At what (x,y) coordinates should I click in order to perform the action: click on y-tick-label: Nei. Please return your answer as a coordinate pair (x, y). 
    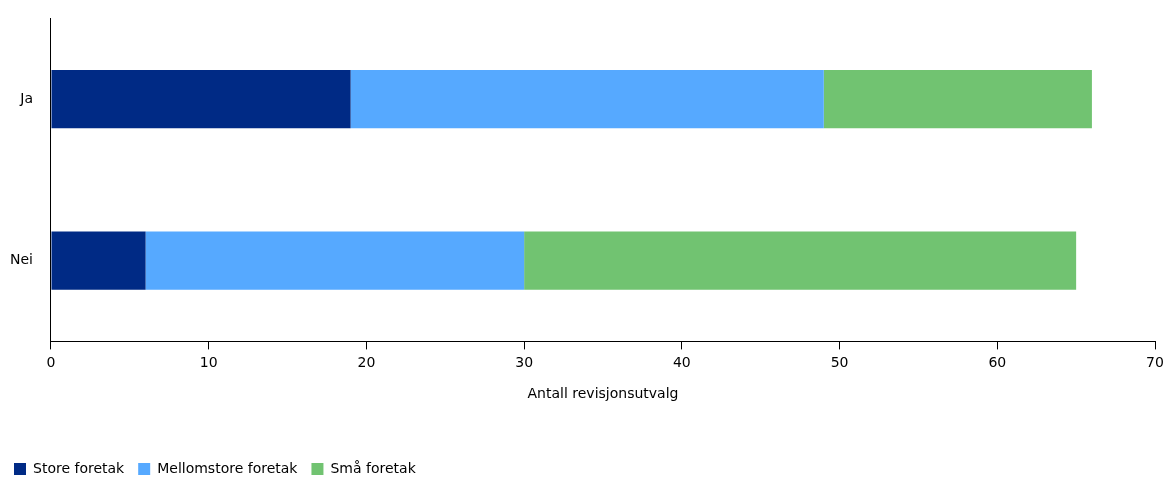
    Looking at the image, I should click on (21, 259).